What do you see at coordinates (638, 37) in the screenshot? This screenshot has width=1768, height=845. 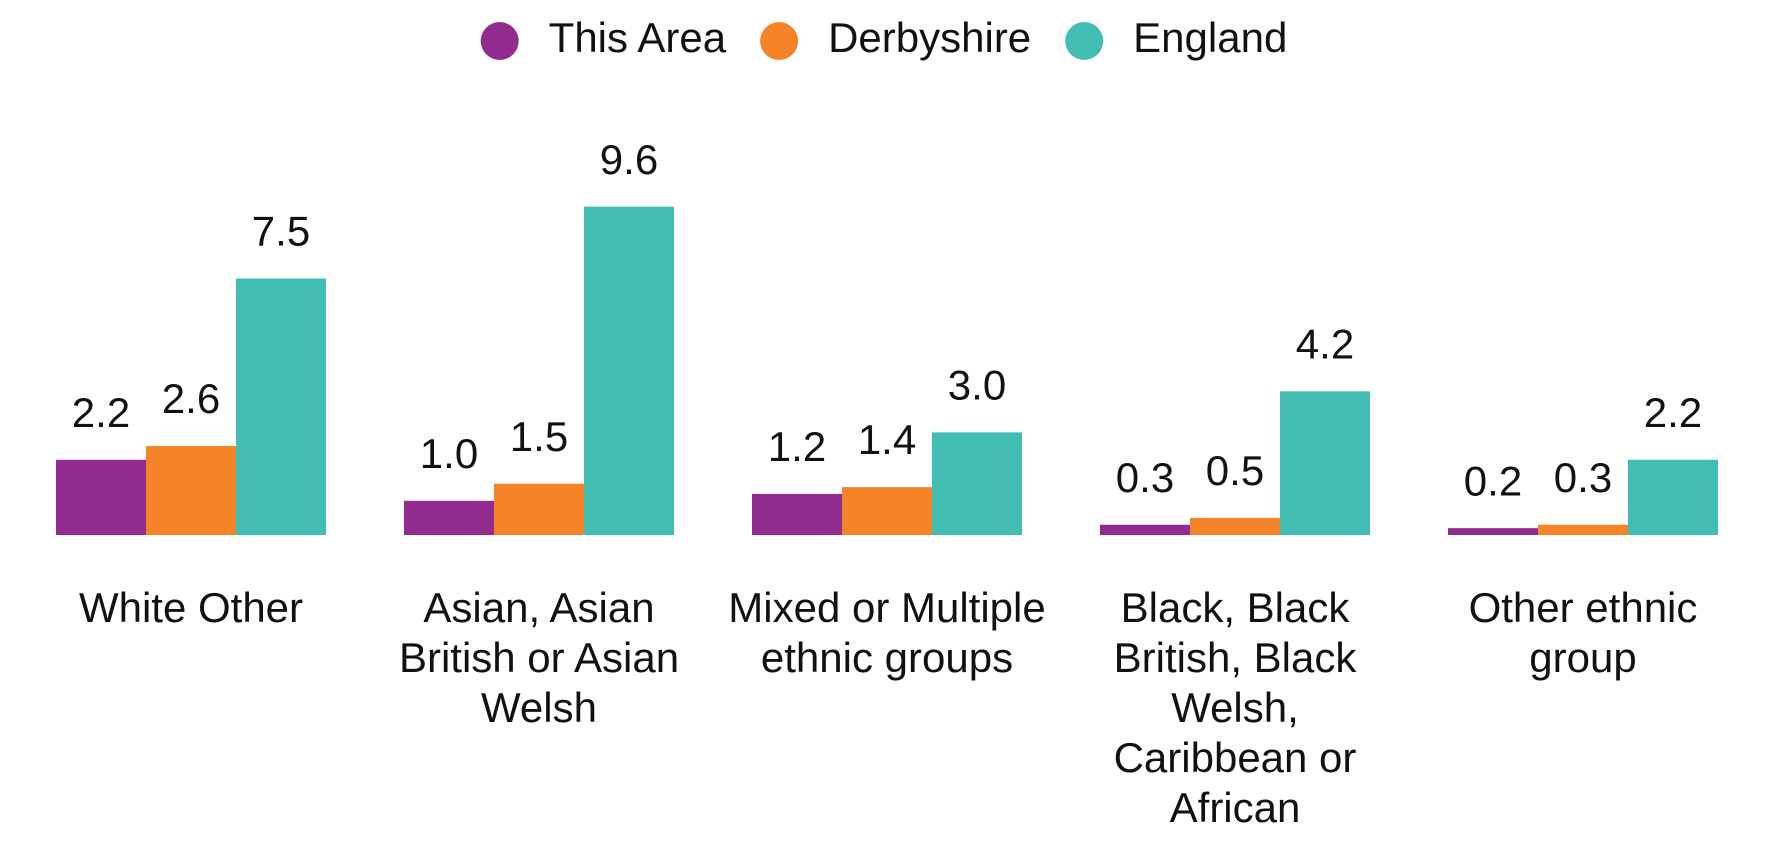 I see `legend-label: This Area` at bounding box center [638, 37].